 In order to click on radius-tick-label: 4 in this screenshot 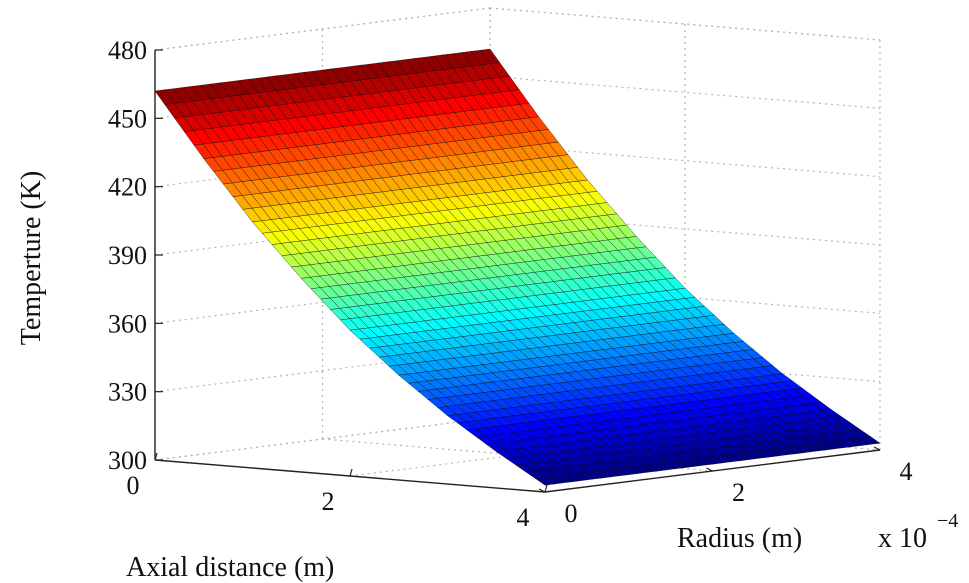, I will do `click(906, 471)`.